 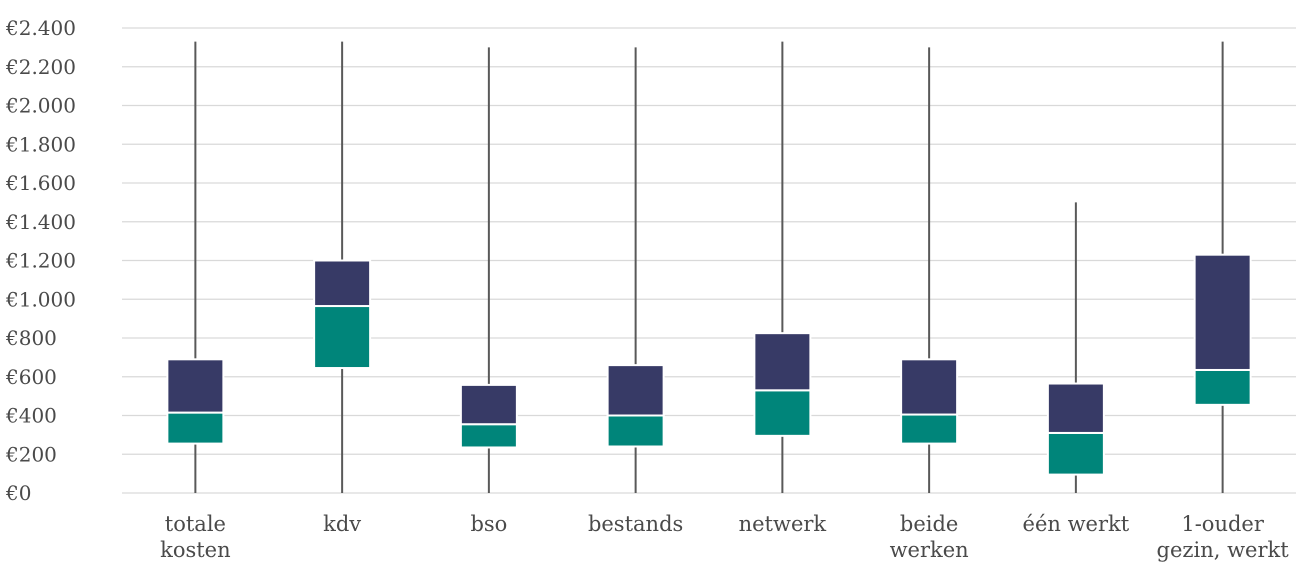 What do you see at coordinates (1223, 537) in the screenshot?
I see `x-category-label: 1-ouder gezin, werkt` at bounding box center [1223, 537].